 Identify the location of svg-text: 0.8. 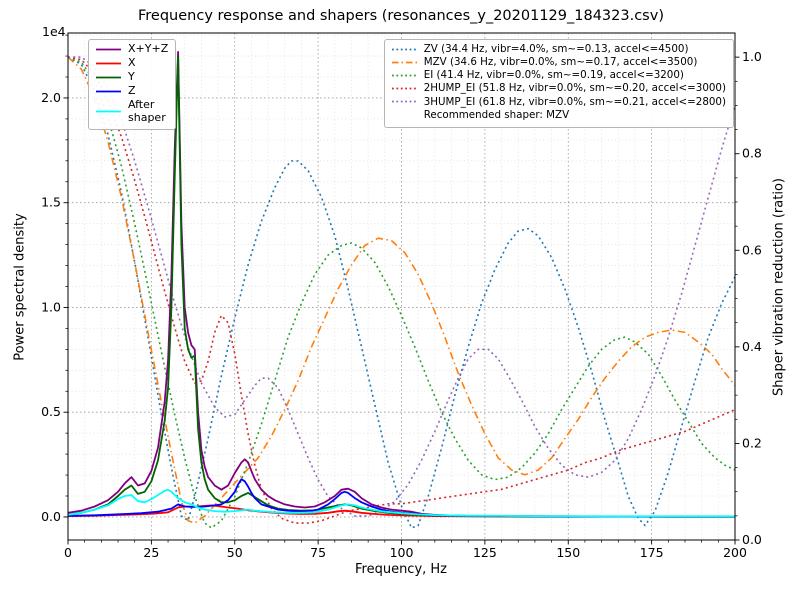
(752, 153).